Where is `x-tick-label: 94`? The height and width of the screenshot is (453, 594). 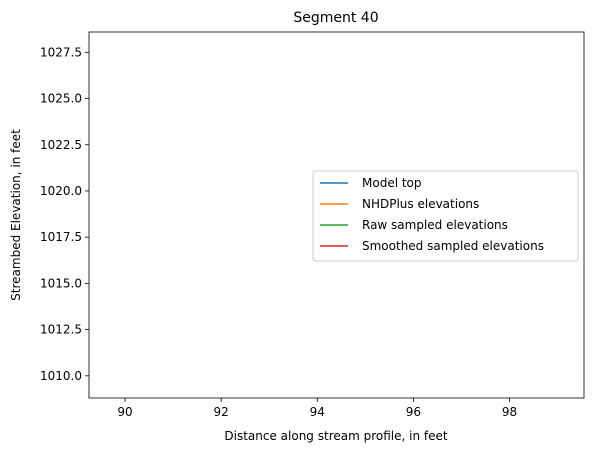 x-tick-label: 94 is located at coordinates (317, 412).